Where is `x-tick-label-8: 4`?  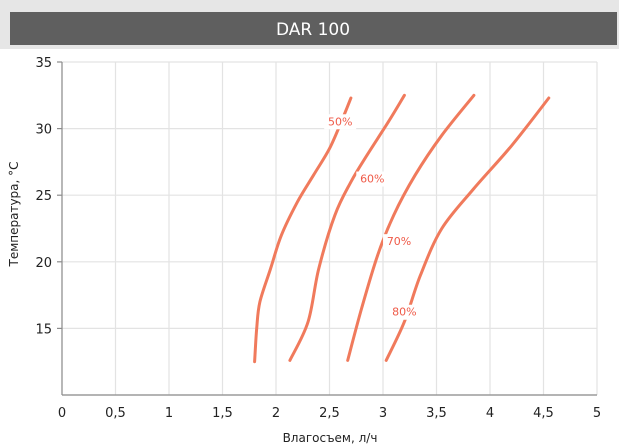
x-tick-label-8: 4 is located at coordinates (490, 413).